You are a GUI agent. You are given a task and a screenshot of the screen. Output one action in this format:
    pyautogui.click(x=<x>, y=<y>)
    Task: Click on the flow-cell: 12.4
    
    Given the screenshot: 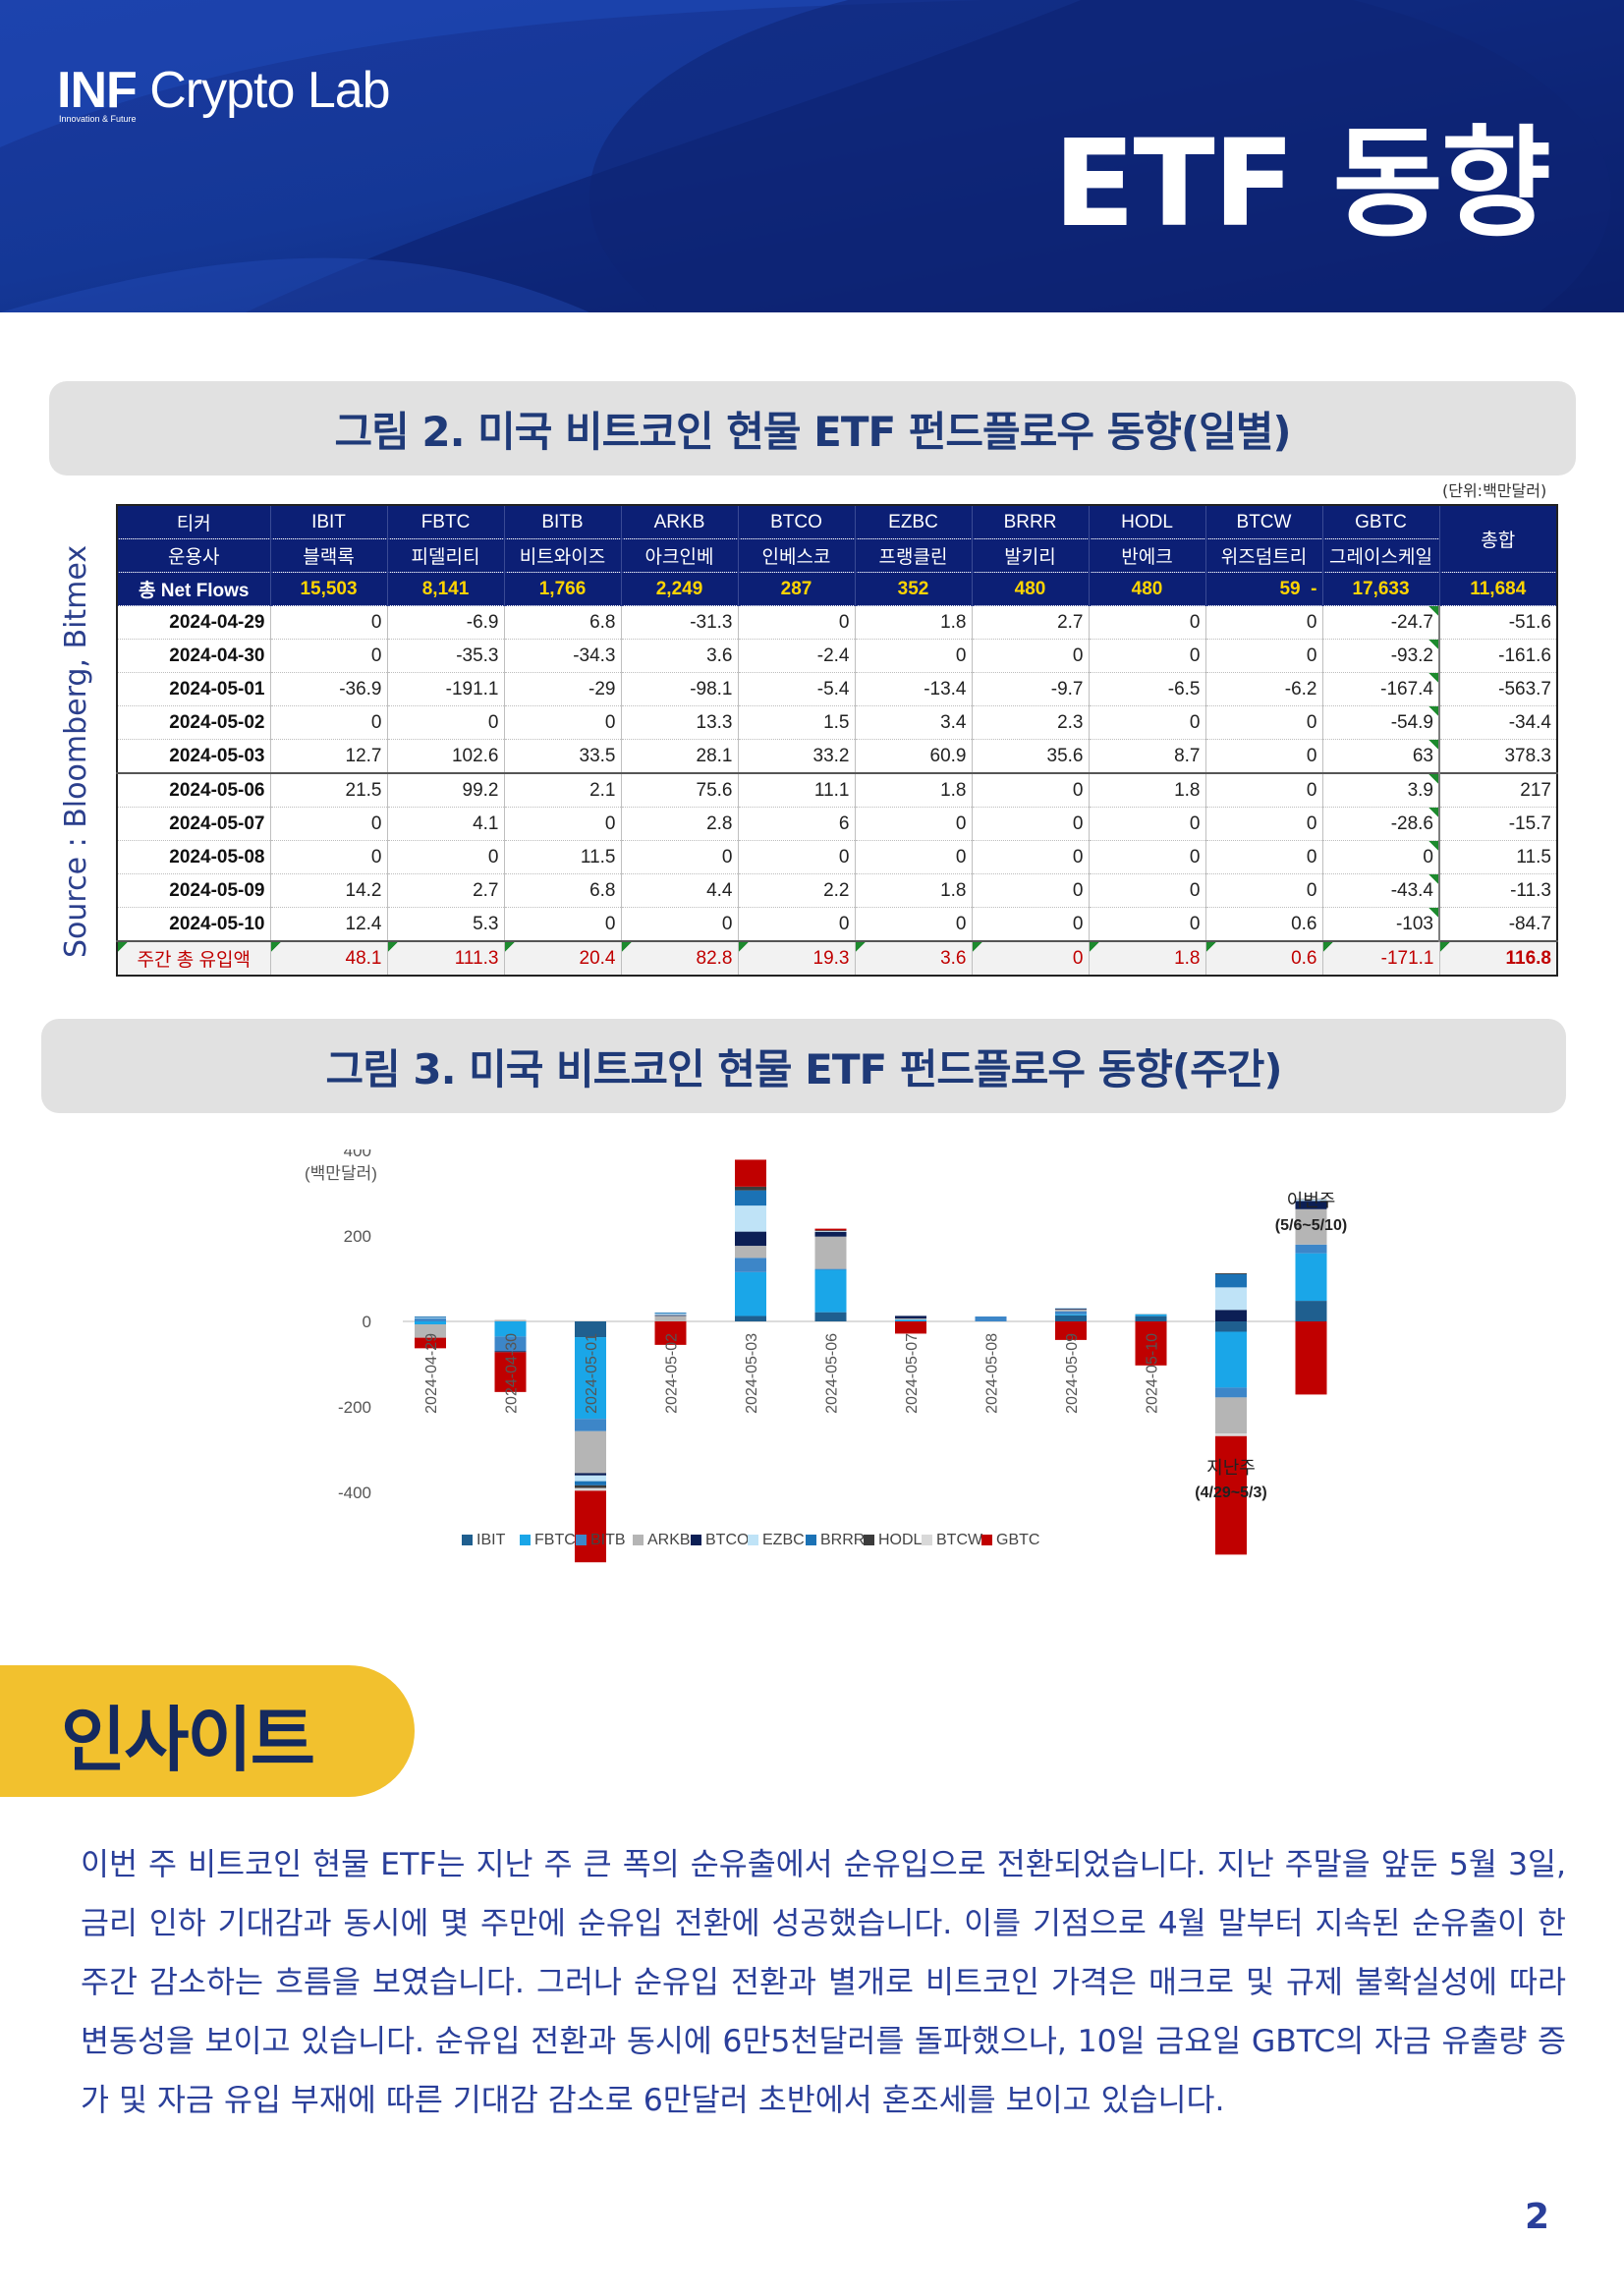 What is the action you would take?
    pyautogui.click(x=329, y=924)
    